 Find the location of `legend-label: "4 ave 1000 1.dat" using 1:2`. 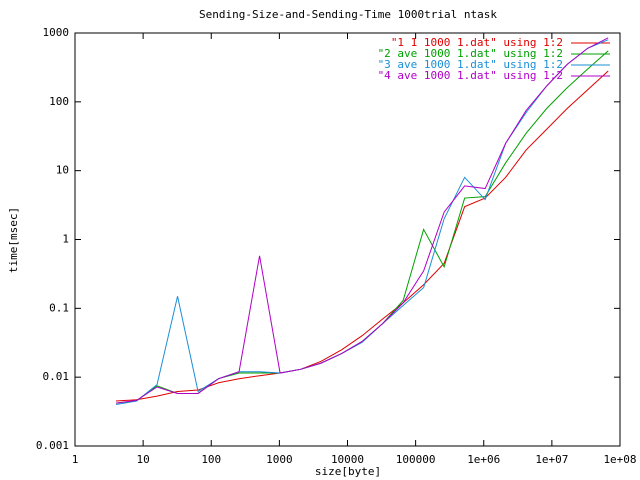

legend-label: "4 ave 1000 1.dat" using 1:2 is located at coordinates (470, 75).